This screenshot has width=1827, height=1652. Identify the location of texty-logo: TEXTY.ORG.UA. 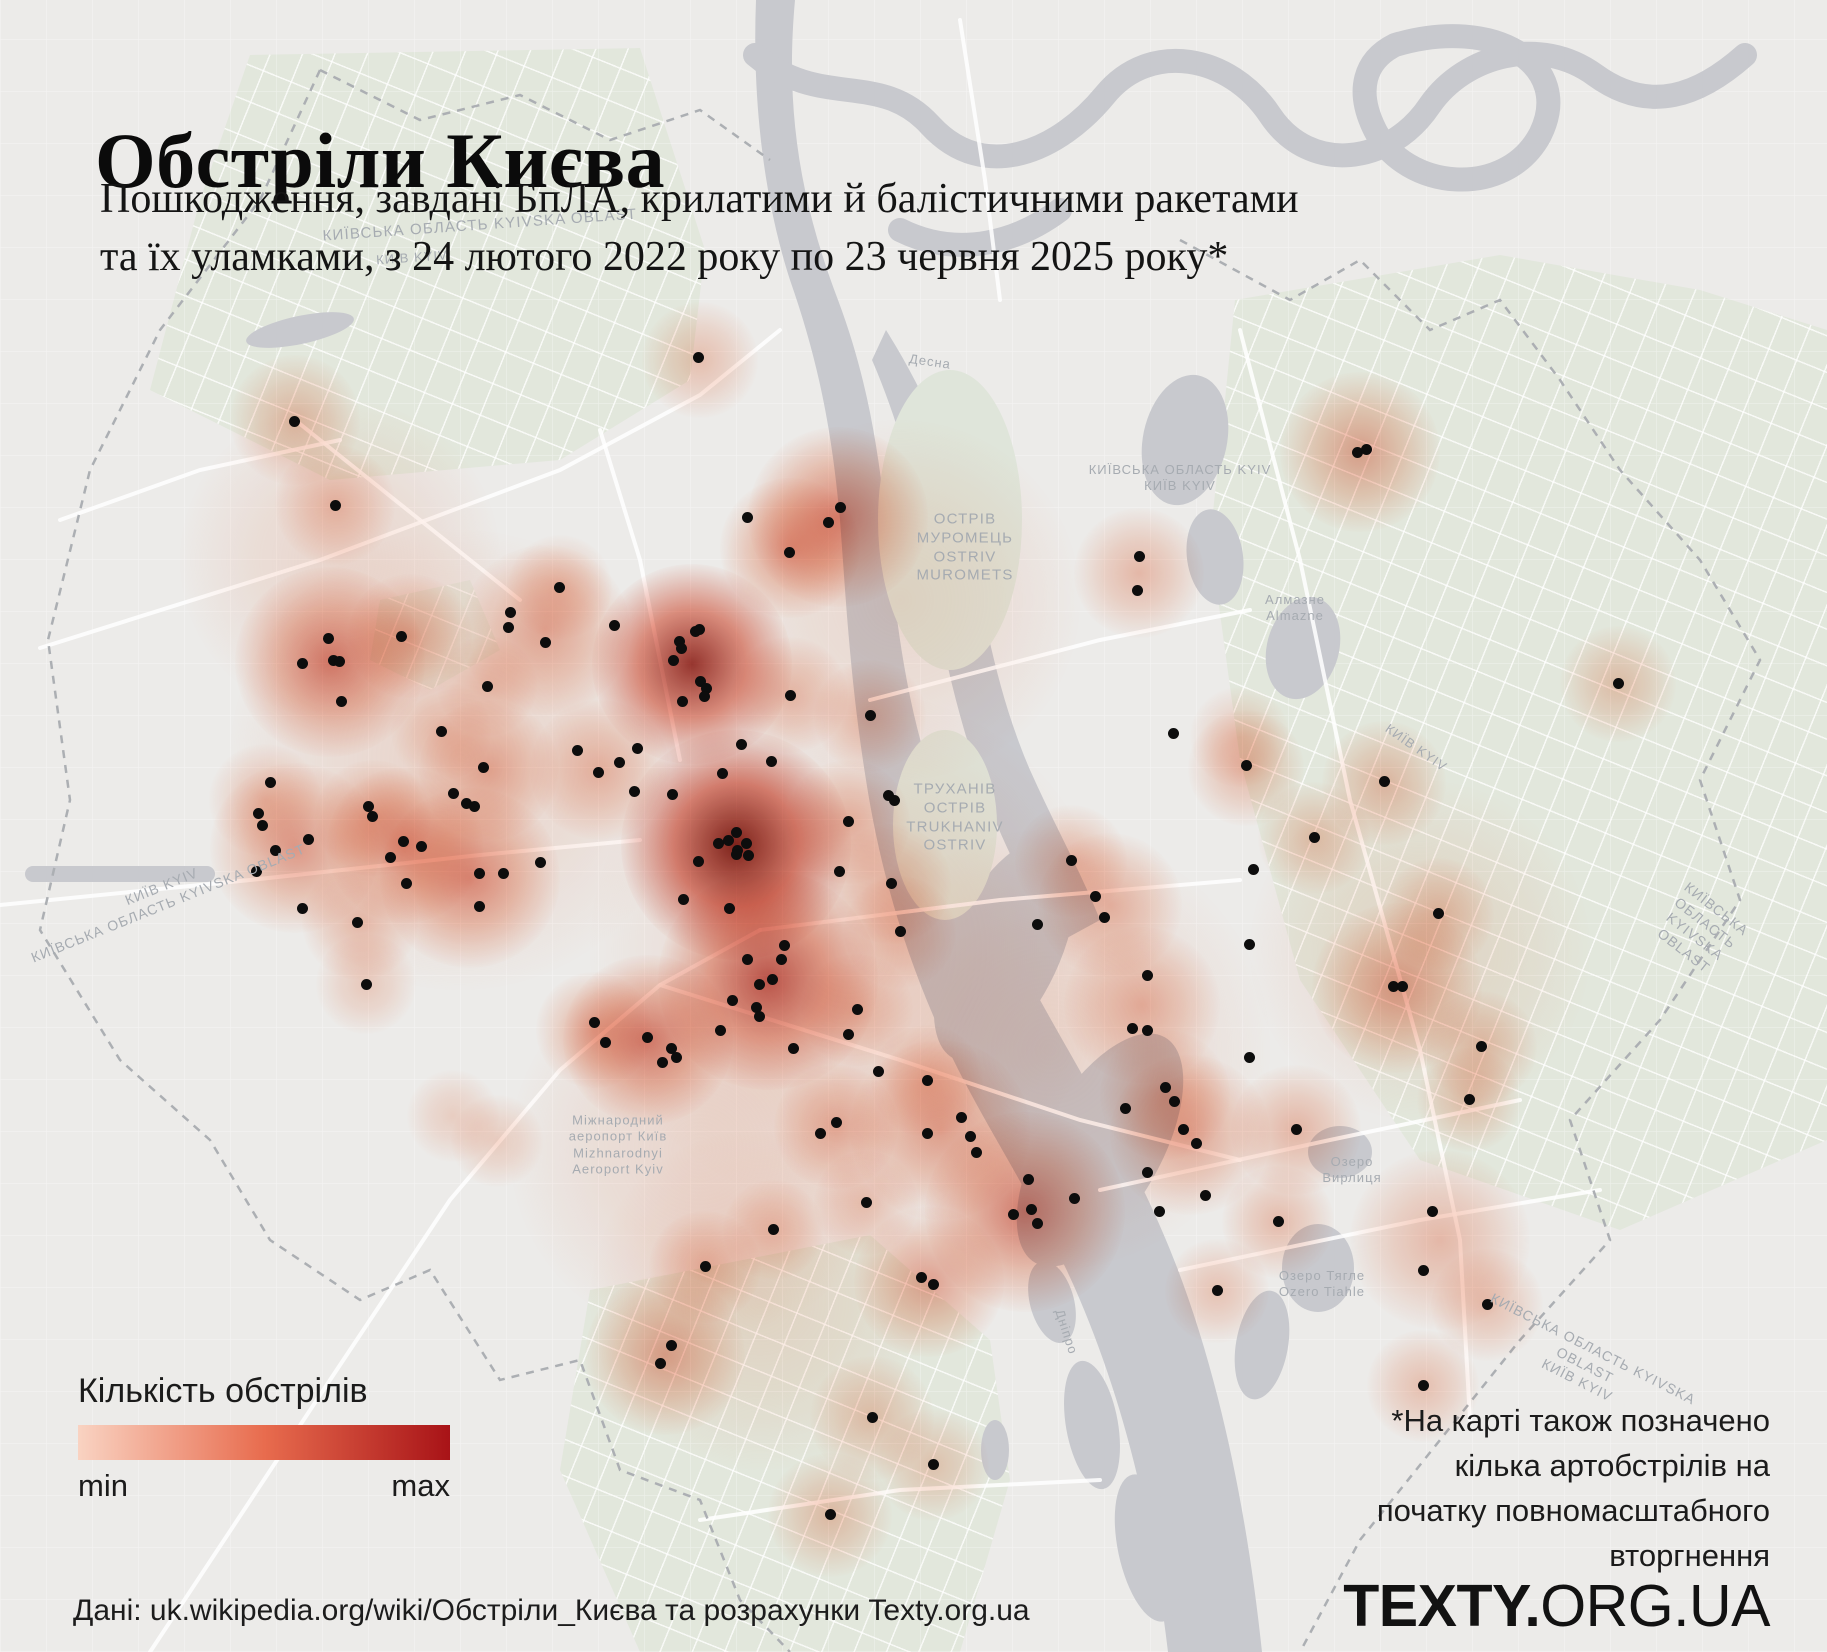
(1556, 1606).